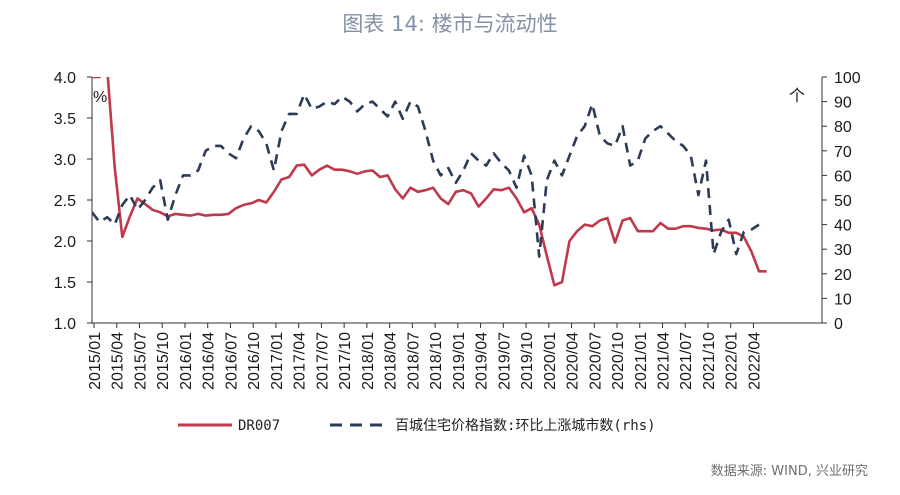 The height and width of the screenshot is (495, 900). What do you see at coordinates (368, 361) in the screenshot?
I see `x-tick-label: 2018/01` at bounding box center [368, 361].